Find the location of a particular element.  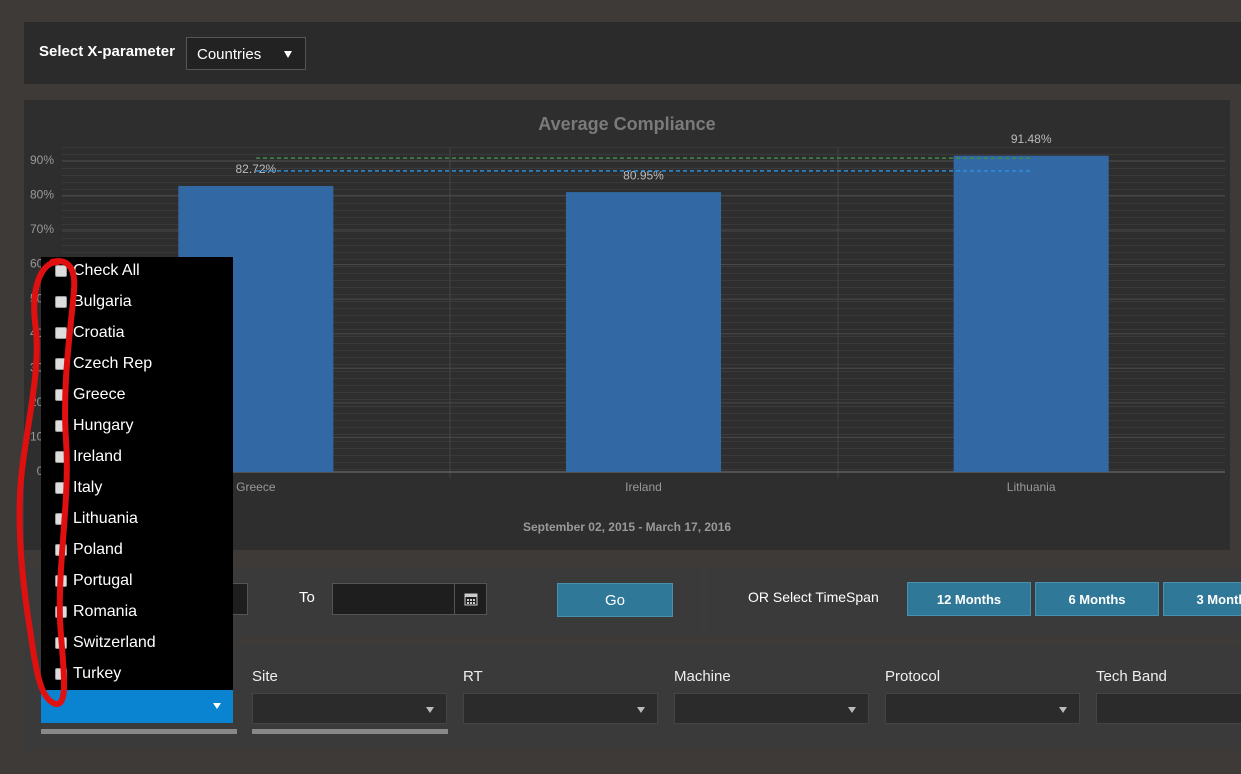

to-label: To is located at coordinates (307, 597).